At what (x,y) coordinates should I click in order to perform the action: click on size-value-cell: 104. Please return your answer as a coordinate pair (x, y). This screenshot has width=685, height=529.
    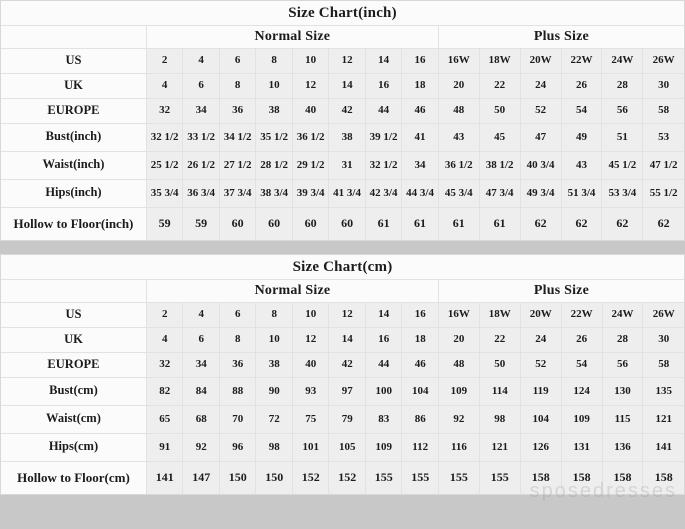
    Looking at the image, I should click on (540, 419).